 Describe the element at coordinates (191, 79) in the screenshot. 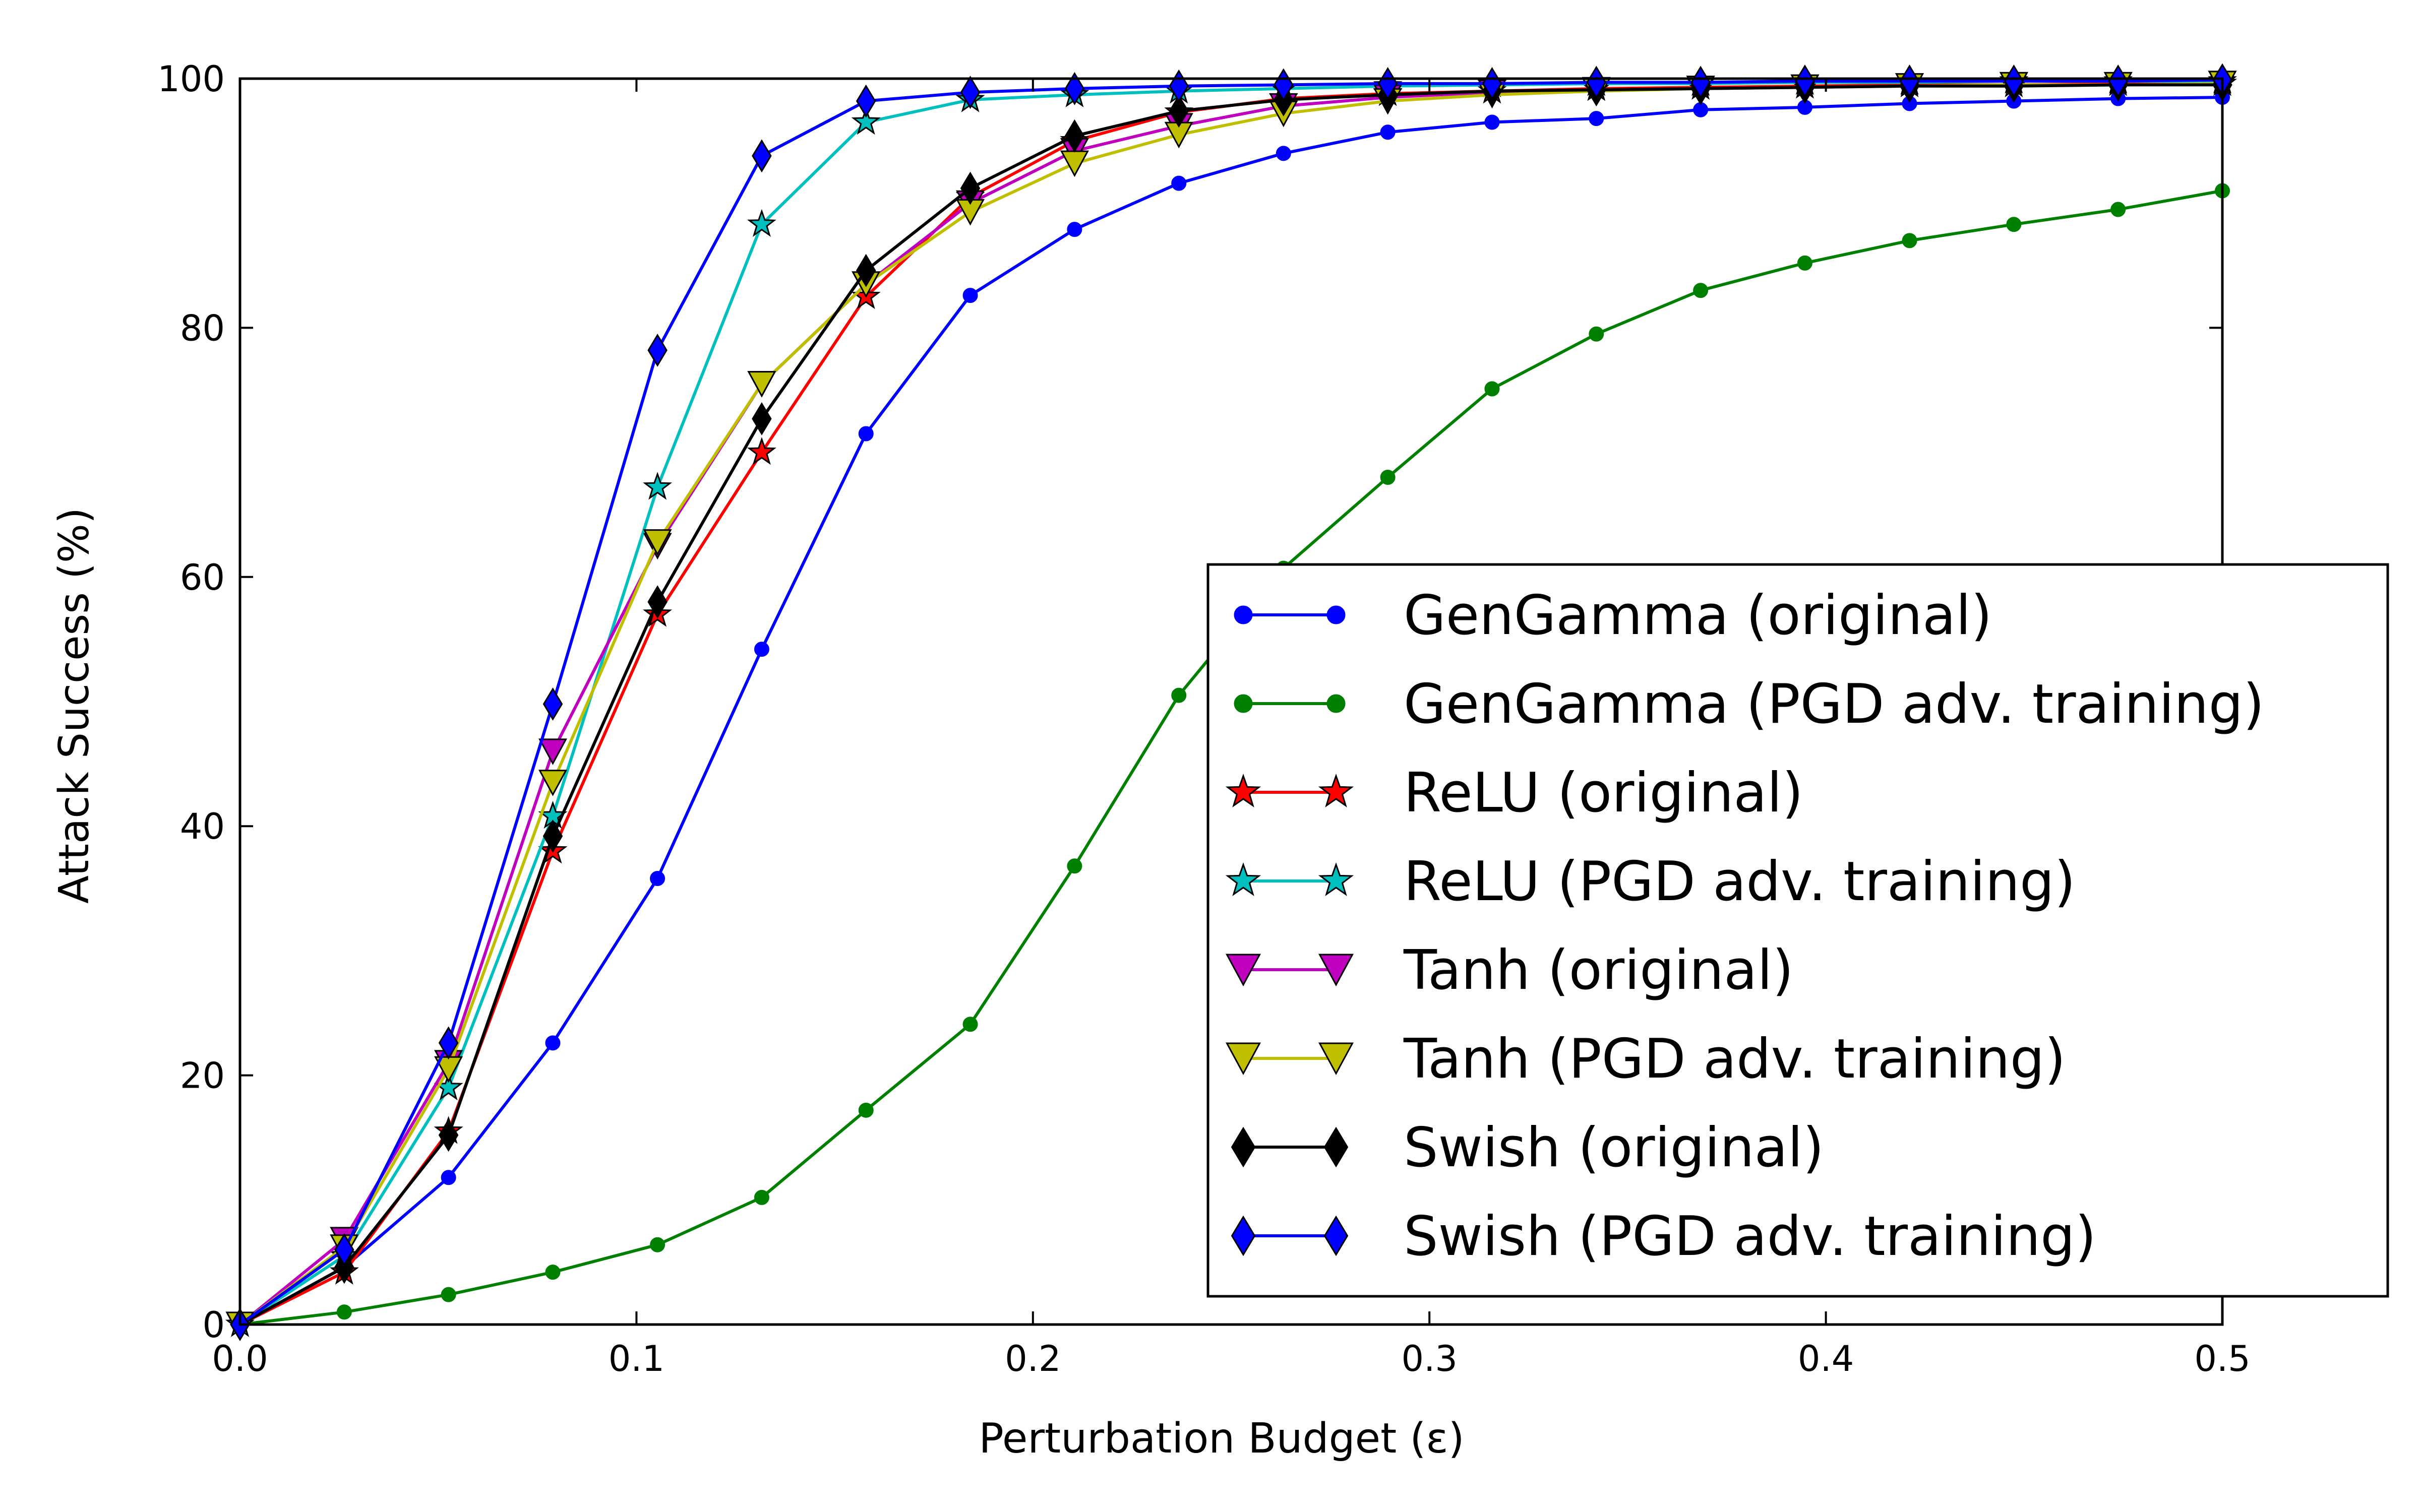

I see `y-tick-label: 100` at that location.